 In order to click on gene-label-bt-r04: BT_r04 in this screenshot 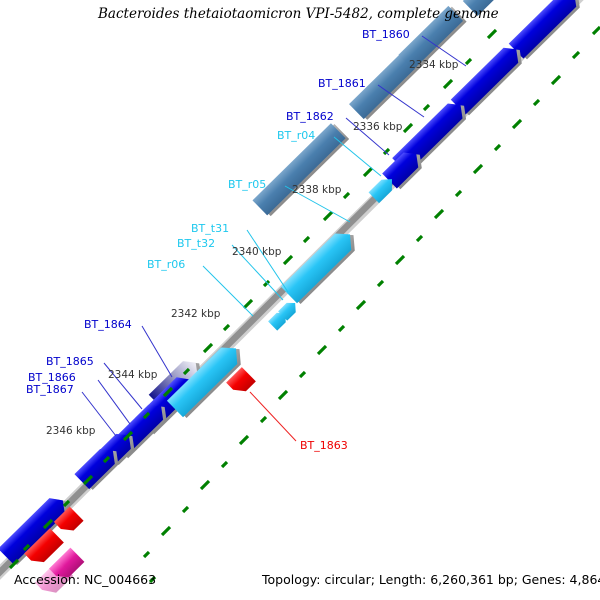, I will do `click(296, 135)`.